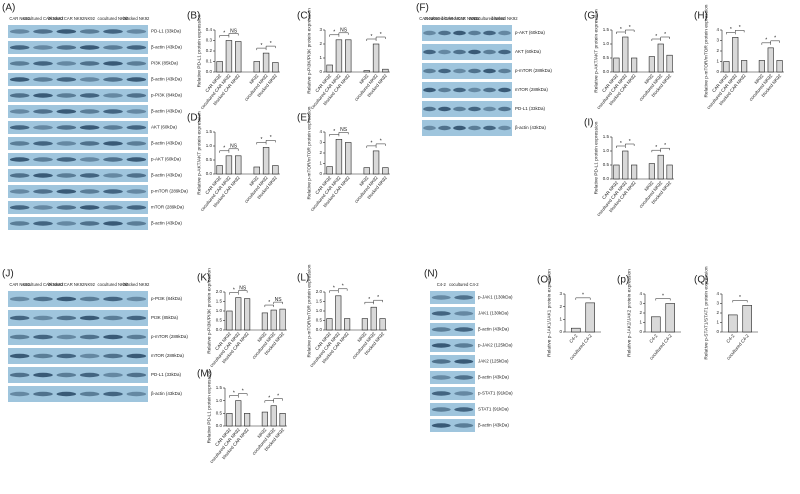 The height and width of the screenshot is (494, 800). Describe the element at coordinates (730, 338) in the screenshot. I see `x-tick-label: C4-2` at that location.